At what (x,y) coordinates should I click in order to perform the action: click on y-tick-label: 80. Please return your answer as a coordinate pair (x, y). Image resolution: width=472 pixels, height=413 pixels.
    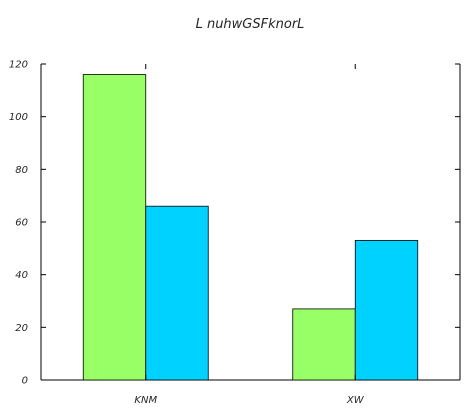
    Looking at the image, I should click on (21, 170).